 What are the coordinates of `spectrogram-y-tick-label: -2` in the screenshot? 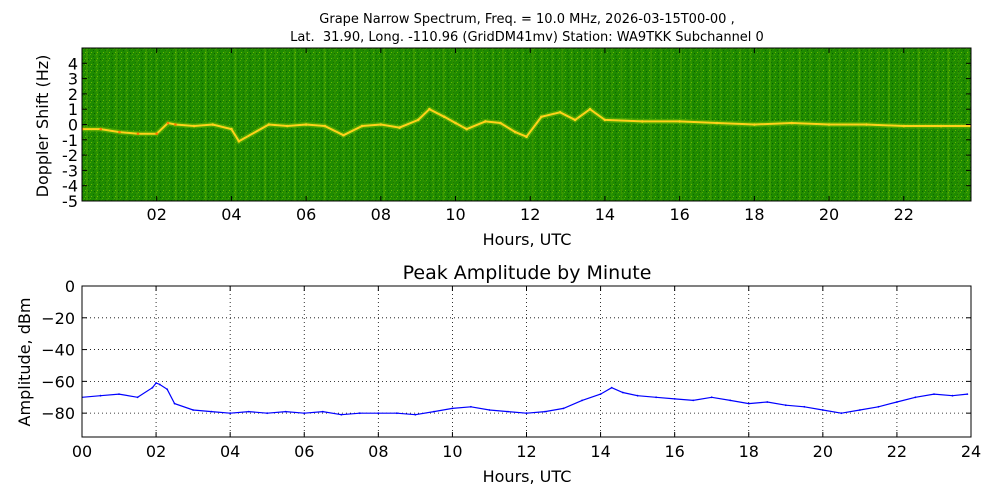 It's located at (70, 155).